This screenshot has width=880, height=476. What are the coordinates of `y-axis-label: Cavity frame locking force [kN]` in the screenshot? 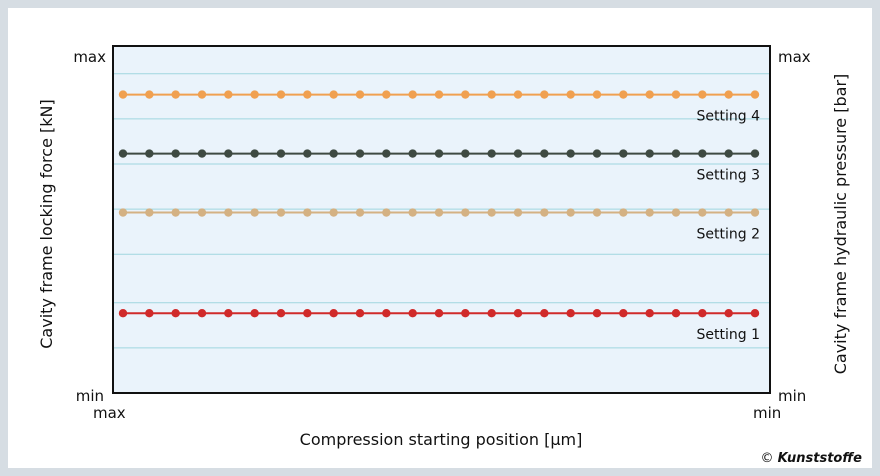 It's located at (46, 223).